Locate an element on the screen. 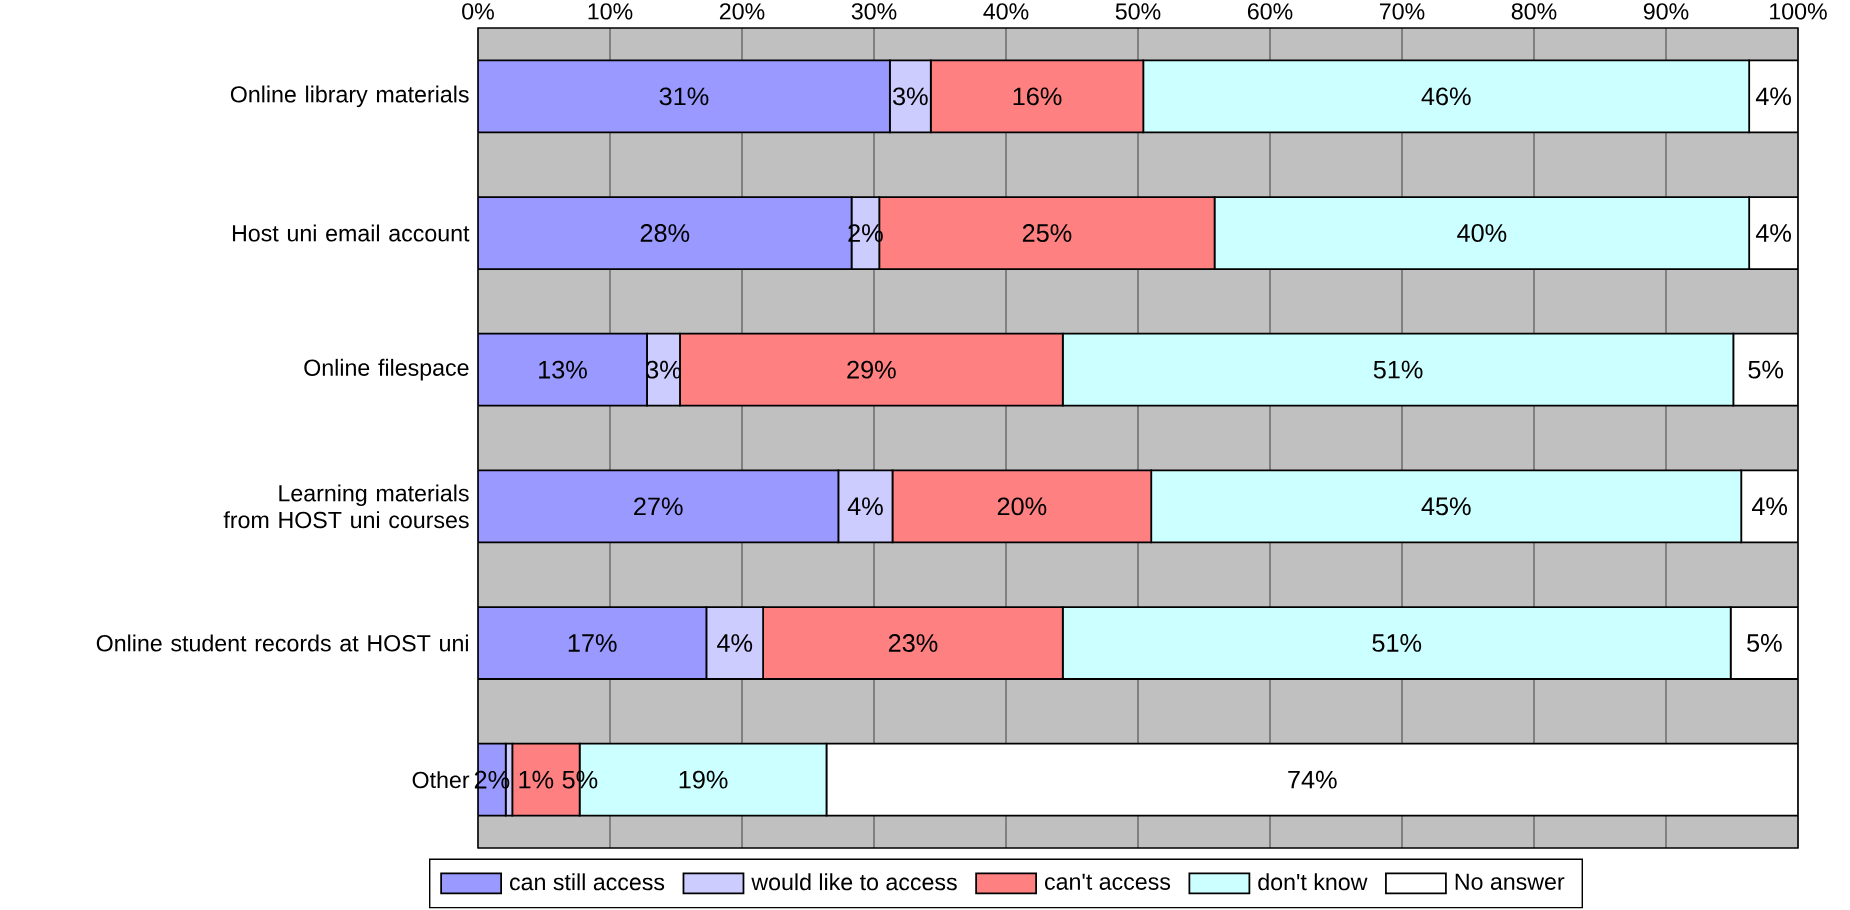 Image resolution: width=1850 pixels, height=910 pixels. y-tick-label: Online student records at HOST uni is located at coordinates (282, 643).